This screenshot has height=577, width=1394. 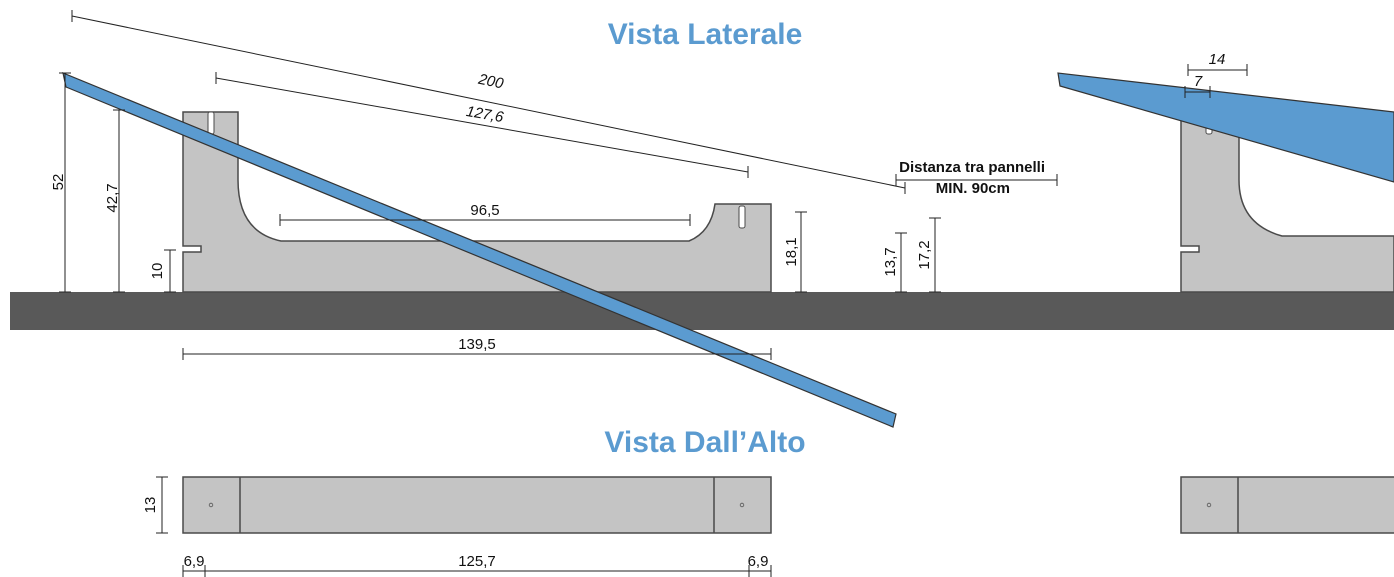 I want to click on dim-support-top-length, so click(x=482, y=125).